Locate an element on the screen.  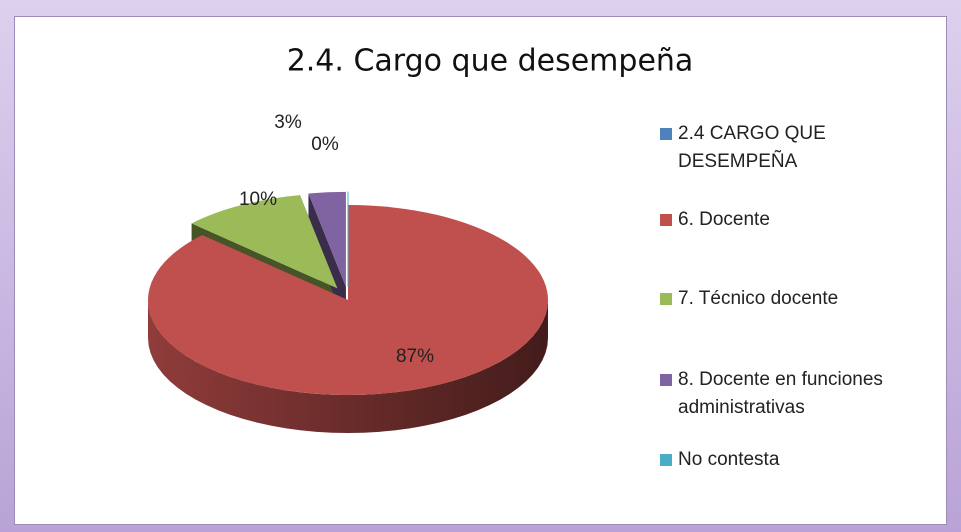
legend-item: No contesta is located at coordinates (782, 460).